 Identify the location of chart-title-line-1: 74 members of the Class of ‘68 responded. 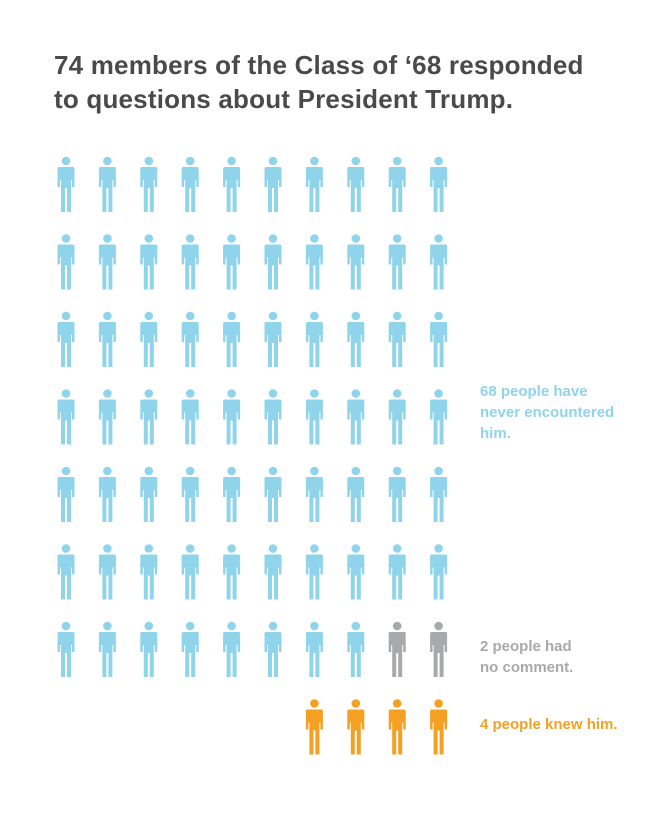
(319, 65).